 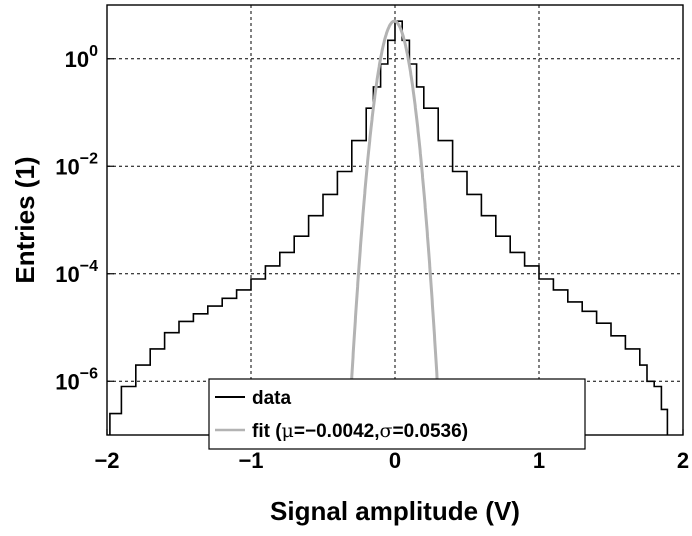 I want to click on x-axis-title: Signal amplitude (V), so click(x=395, y=511).